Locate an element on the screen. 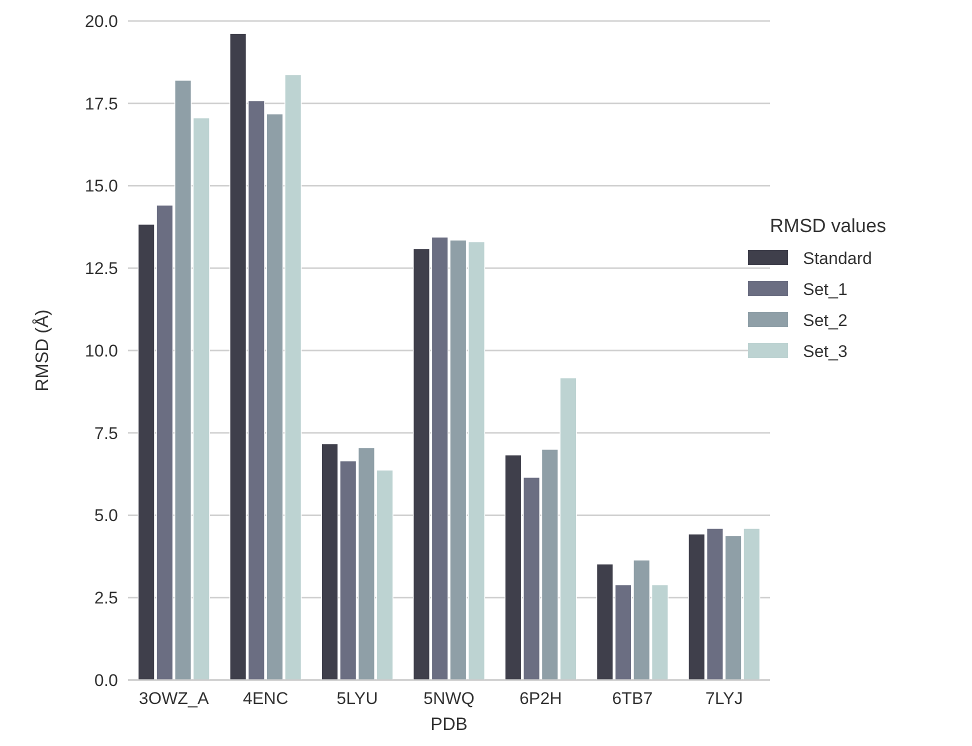  x-tick-label: 4ENC is located at coordinates (265, 698).